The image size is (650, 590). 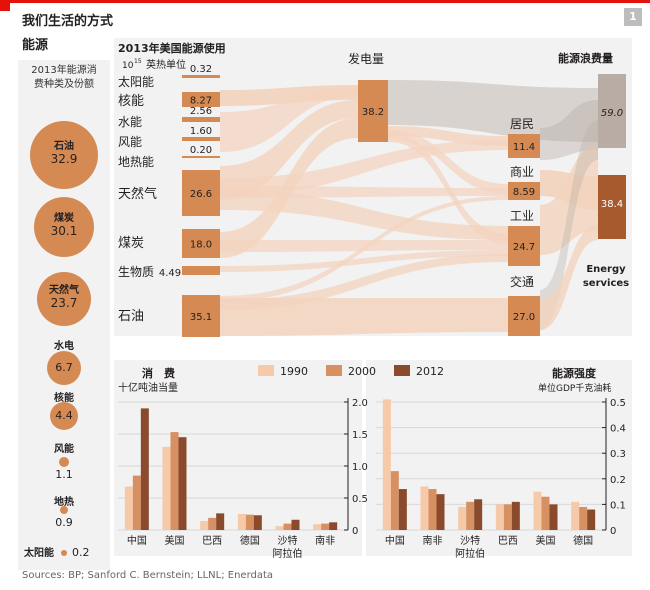 What do you see at coordinates (64, 231) in the screenshot?
I see `share-value: 30.1` at bounding box center [64, 231].